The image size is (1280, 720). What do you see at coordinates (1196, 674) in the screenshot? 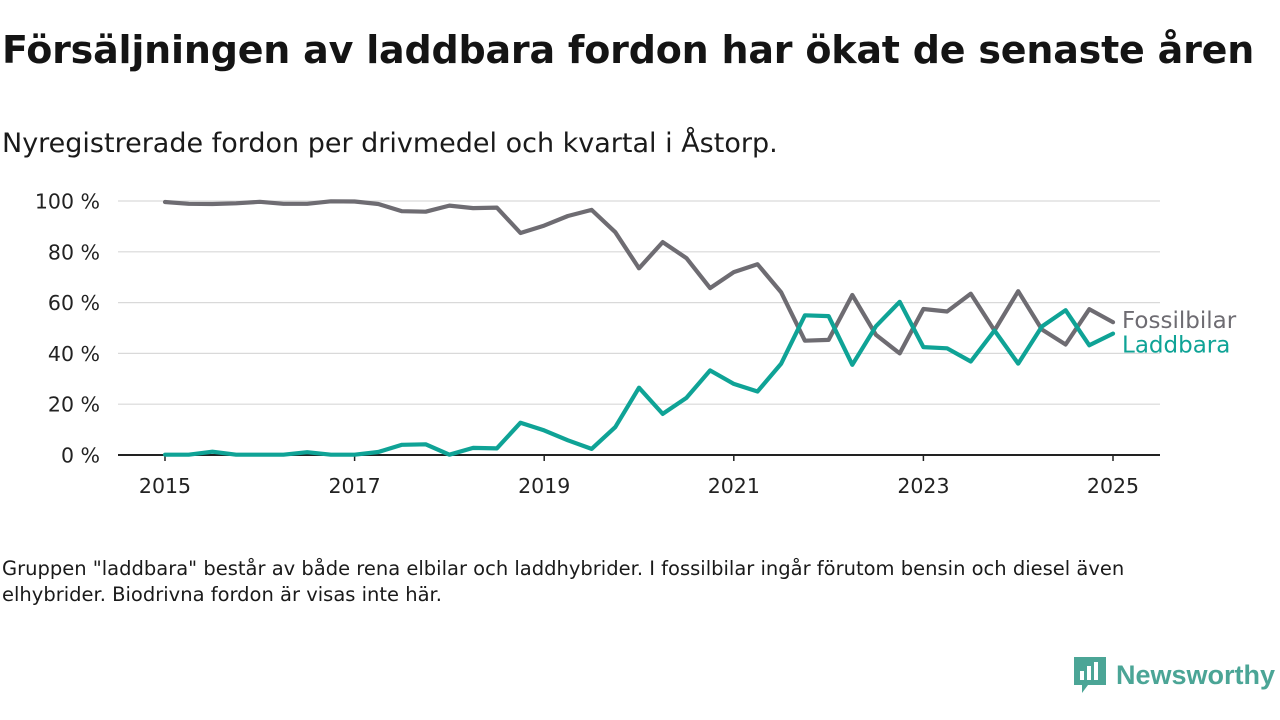
I see `brand-name: Newsworthy` at bounding box center [1196, 674].